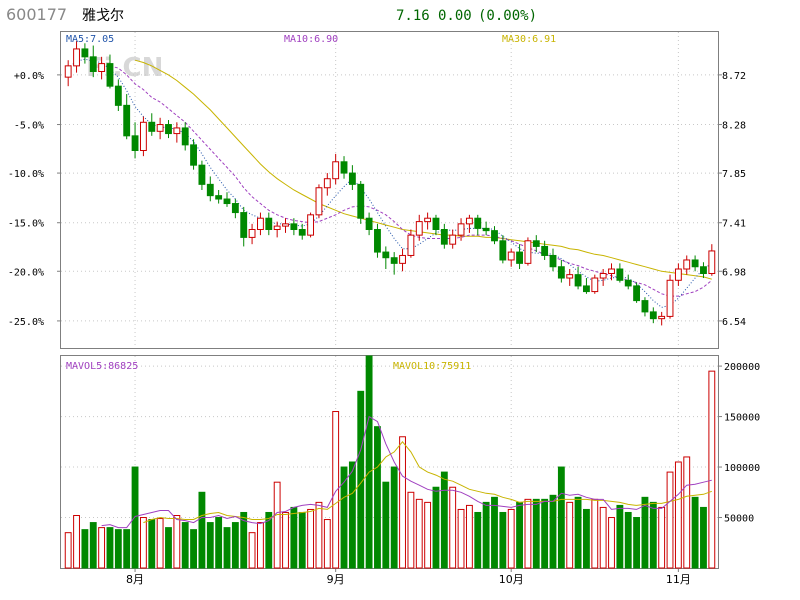 The image size is (800, 600). Describe the element at coordinates (742, 367) in the screenshot. I see `volume-tick-label: 200000` at that location.